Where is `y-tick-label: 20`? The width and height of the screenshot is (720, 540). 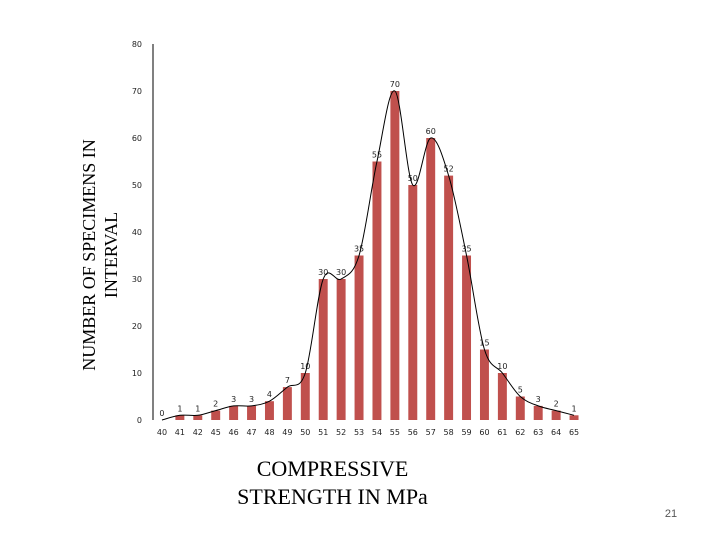
y-tick-label: 20 is located at coordinates (137, 326).